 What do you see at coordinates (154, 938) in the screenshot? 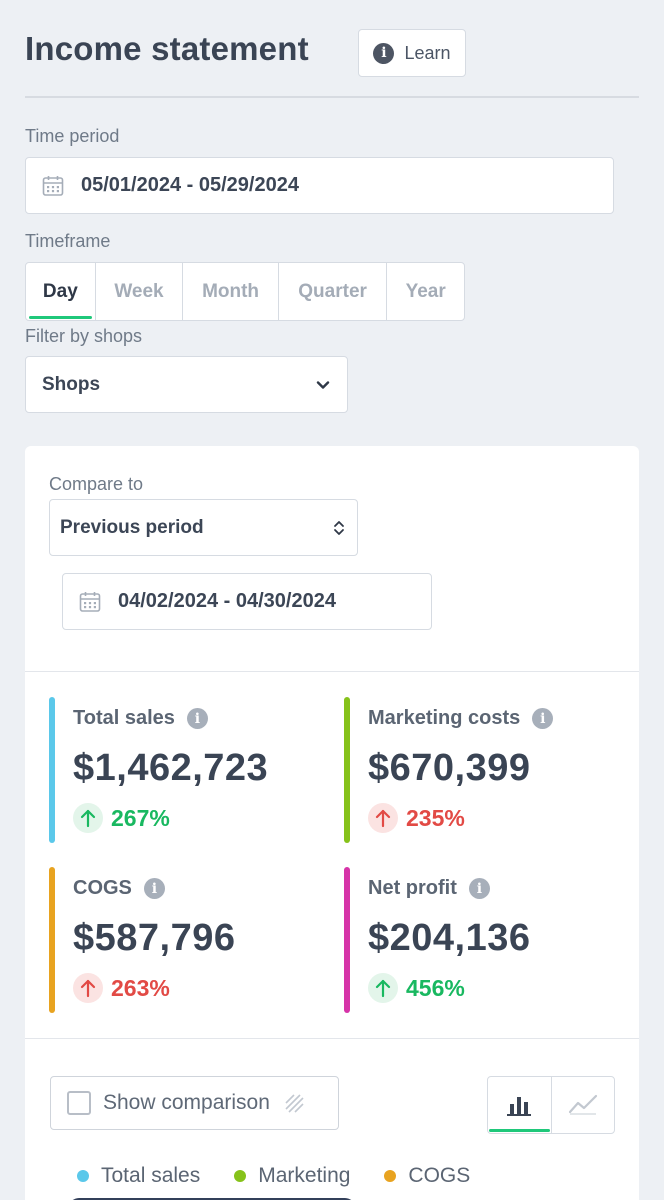
I see `metric-value: $587,796` at bounding box center [154, 938].